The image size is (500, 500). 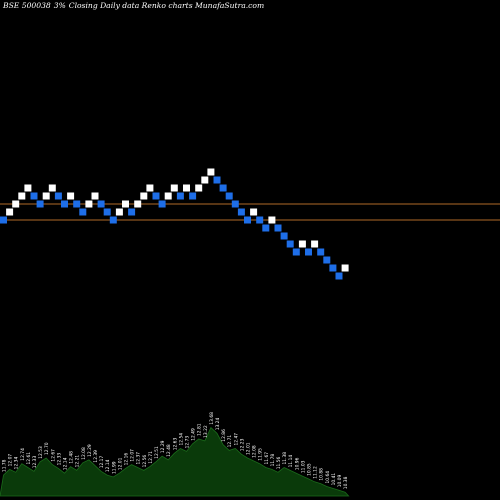 What do you see at coordinates (90, 450) in the screenshot?
I see `brick-label-14: 12.29` at bounding box center [90, 450].